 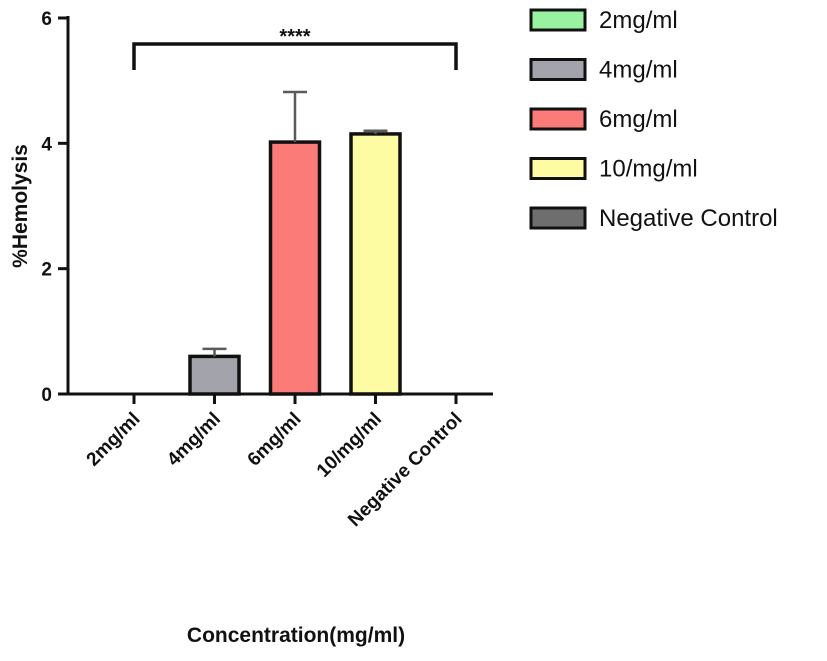 I want to click on x-tick-label: 6mg/ml, so click(x=275, y=440).